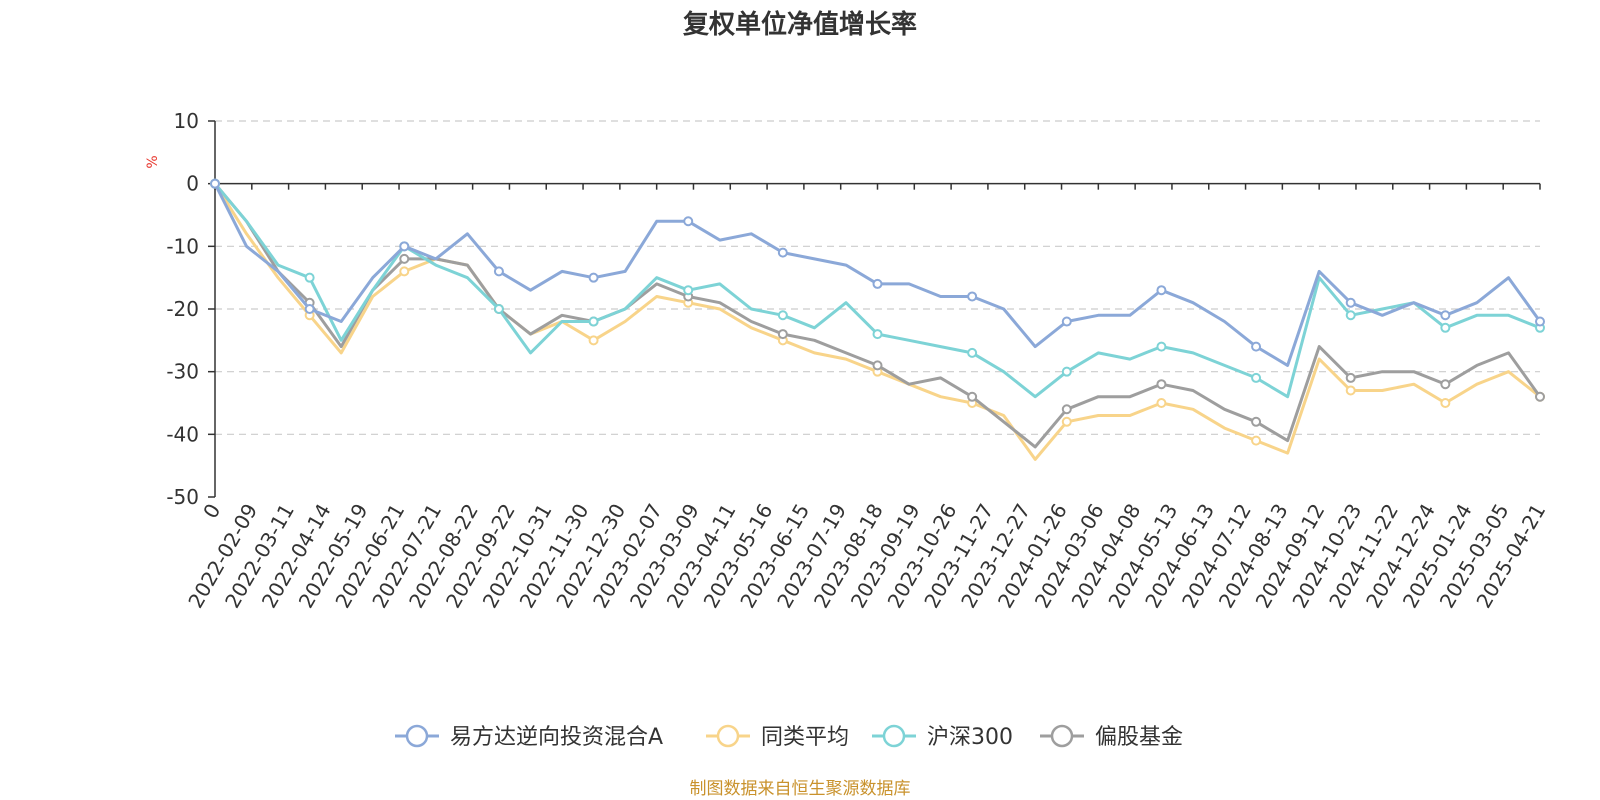 The image size is (1600, 800). I want to click on y-tick-labels: 10 0 -10 -20 -30 -40 -50, so click(190, 309).